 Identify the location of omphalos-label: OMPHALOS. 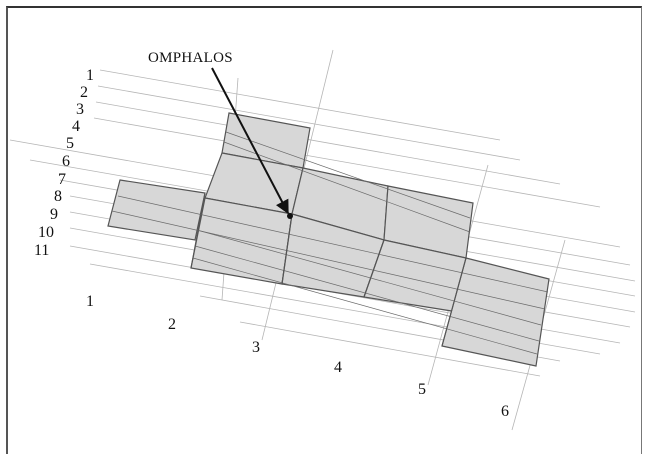
(190, 58).